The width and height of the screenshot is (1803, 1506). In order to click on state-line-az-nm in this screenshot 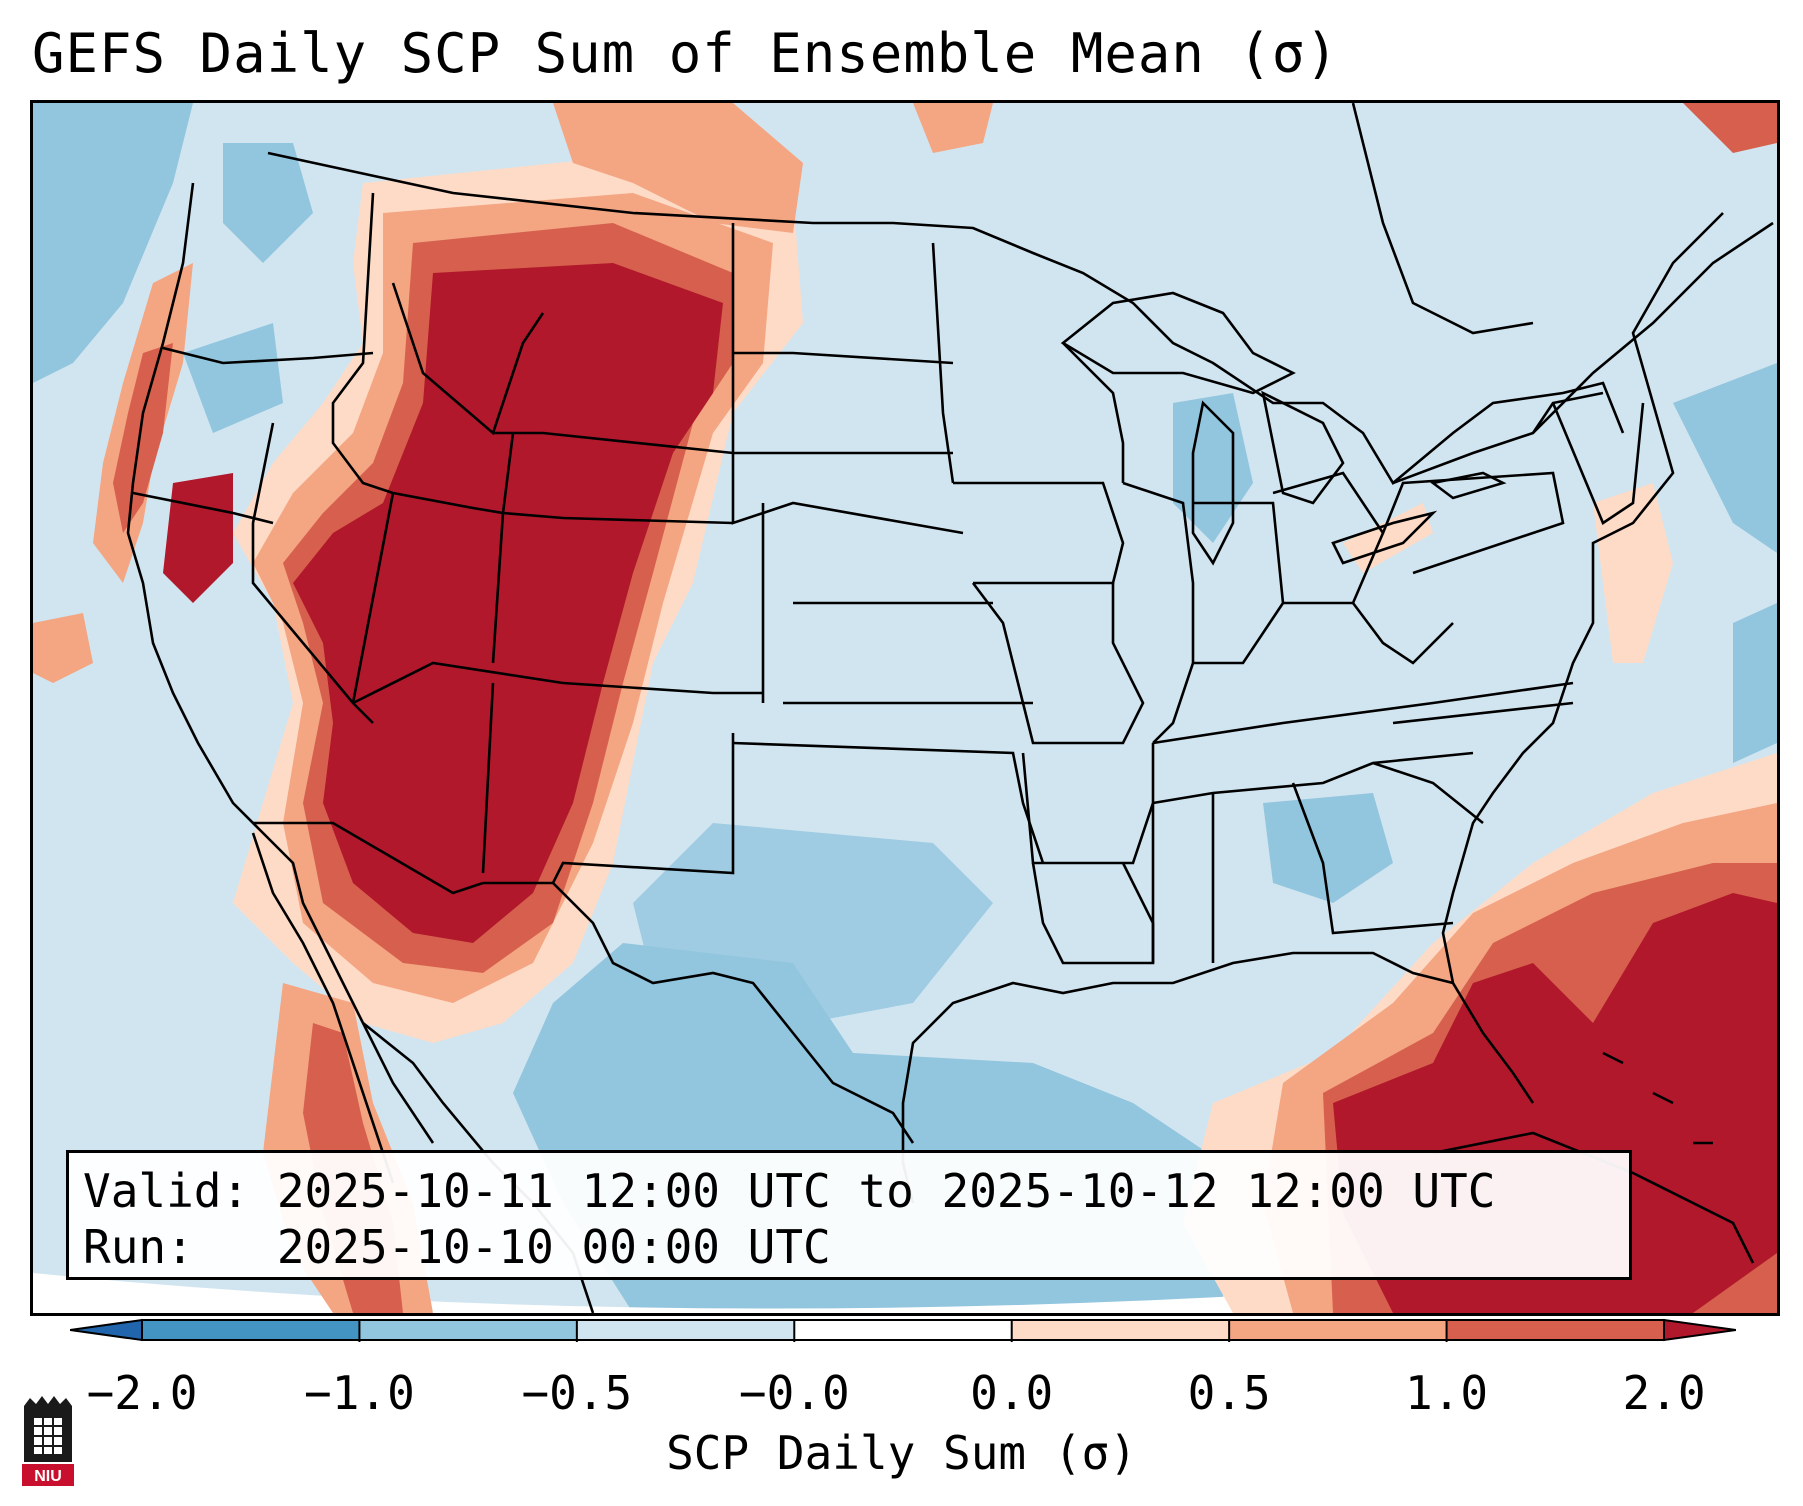, I will do `click(488, 778)`.